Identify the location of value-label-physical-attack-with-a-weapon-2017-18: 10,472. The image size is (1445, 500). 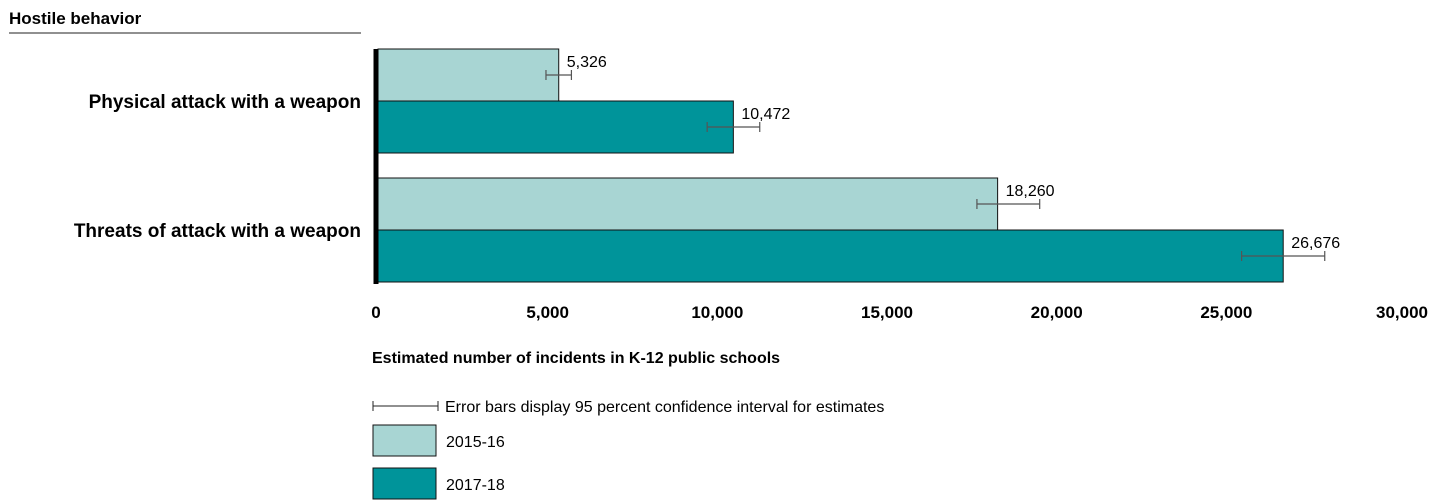
(765, 114).